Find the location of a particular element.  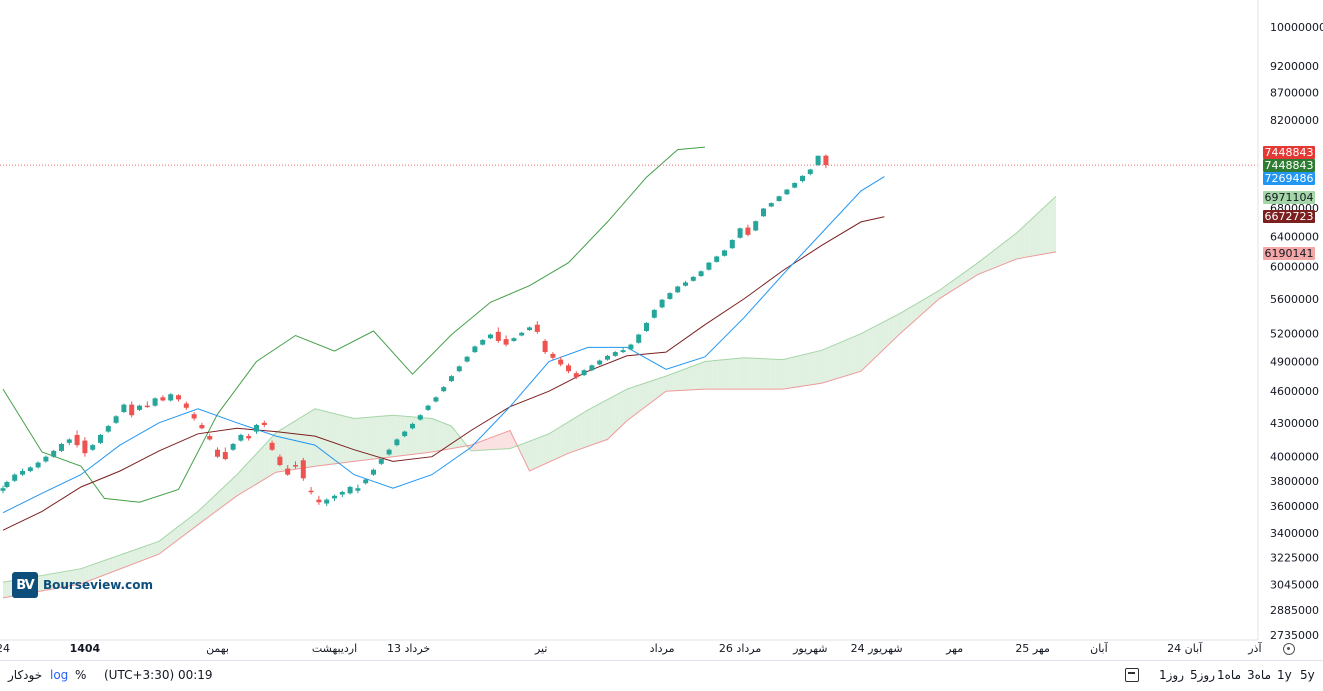

range-1y-button: 1y is located at coordinates (1284, 675).